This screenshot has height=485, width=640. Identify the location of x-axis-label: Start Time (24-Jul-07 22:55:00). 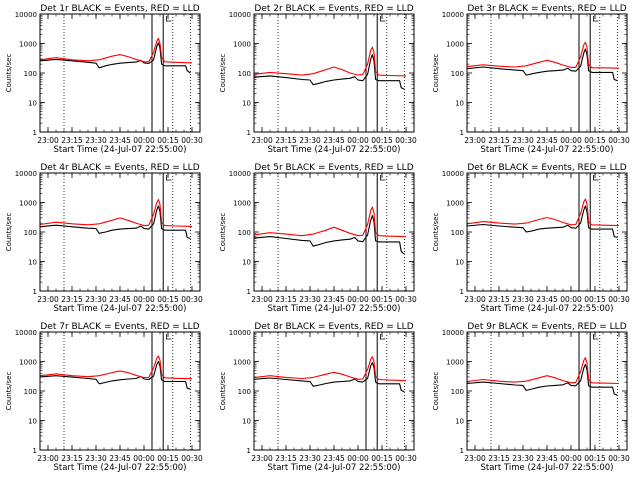
(334, 309).